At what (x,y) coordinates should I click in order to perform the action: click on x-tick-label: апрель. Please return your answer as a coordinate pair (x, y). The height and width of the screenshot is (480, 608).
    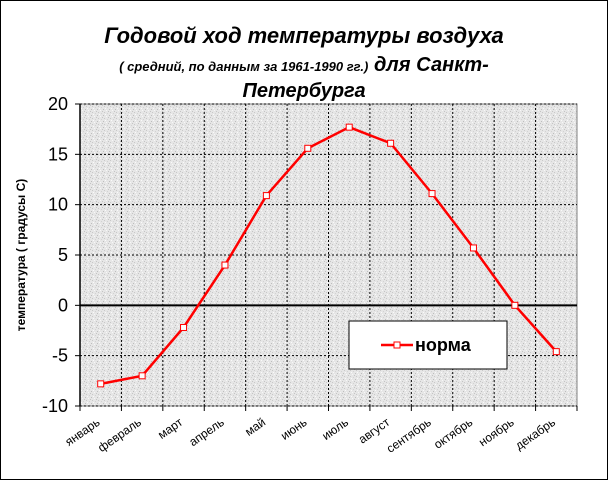
    Looking at the image, I should click on (206, 432).